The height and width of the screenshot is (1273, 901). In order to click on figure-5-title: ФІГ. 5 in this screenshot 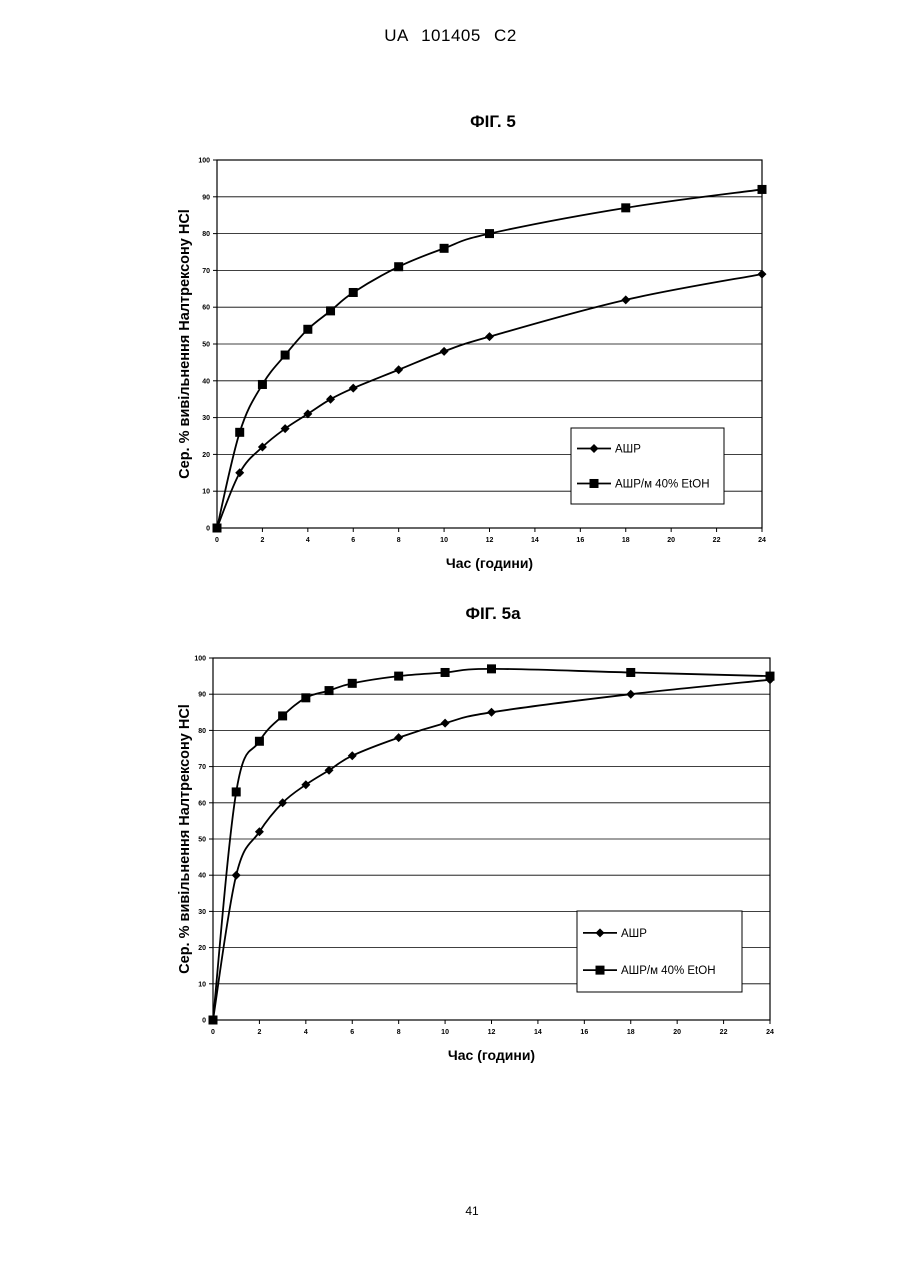, I will do `click(450, 122)`.